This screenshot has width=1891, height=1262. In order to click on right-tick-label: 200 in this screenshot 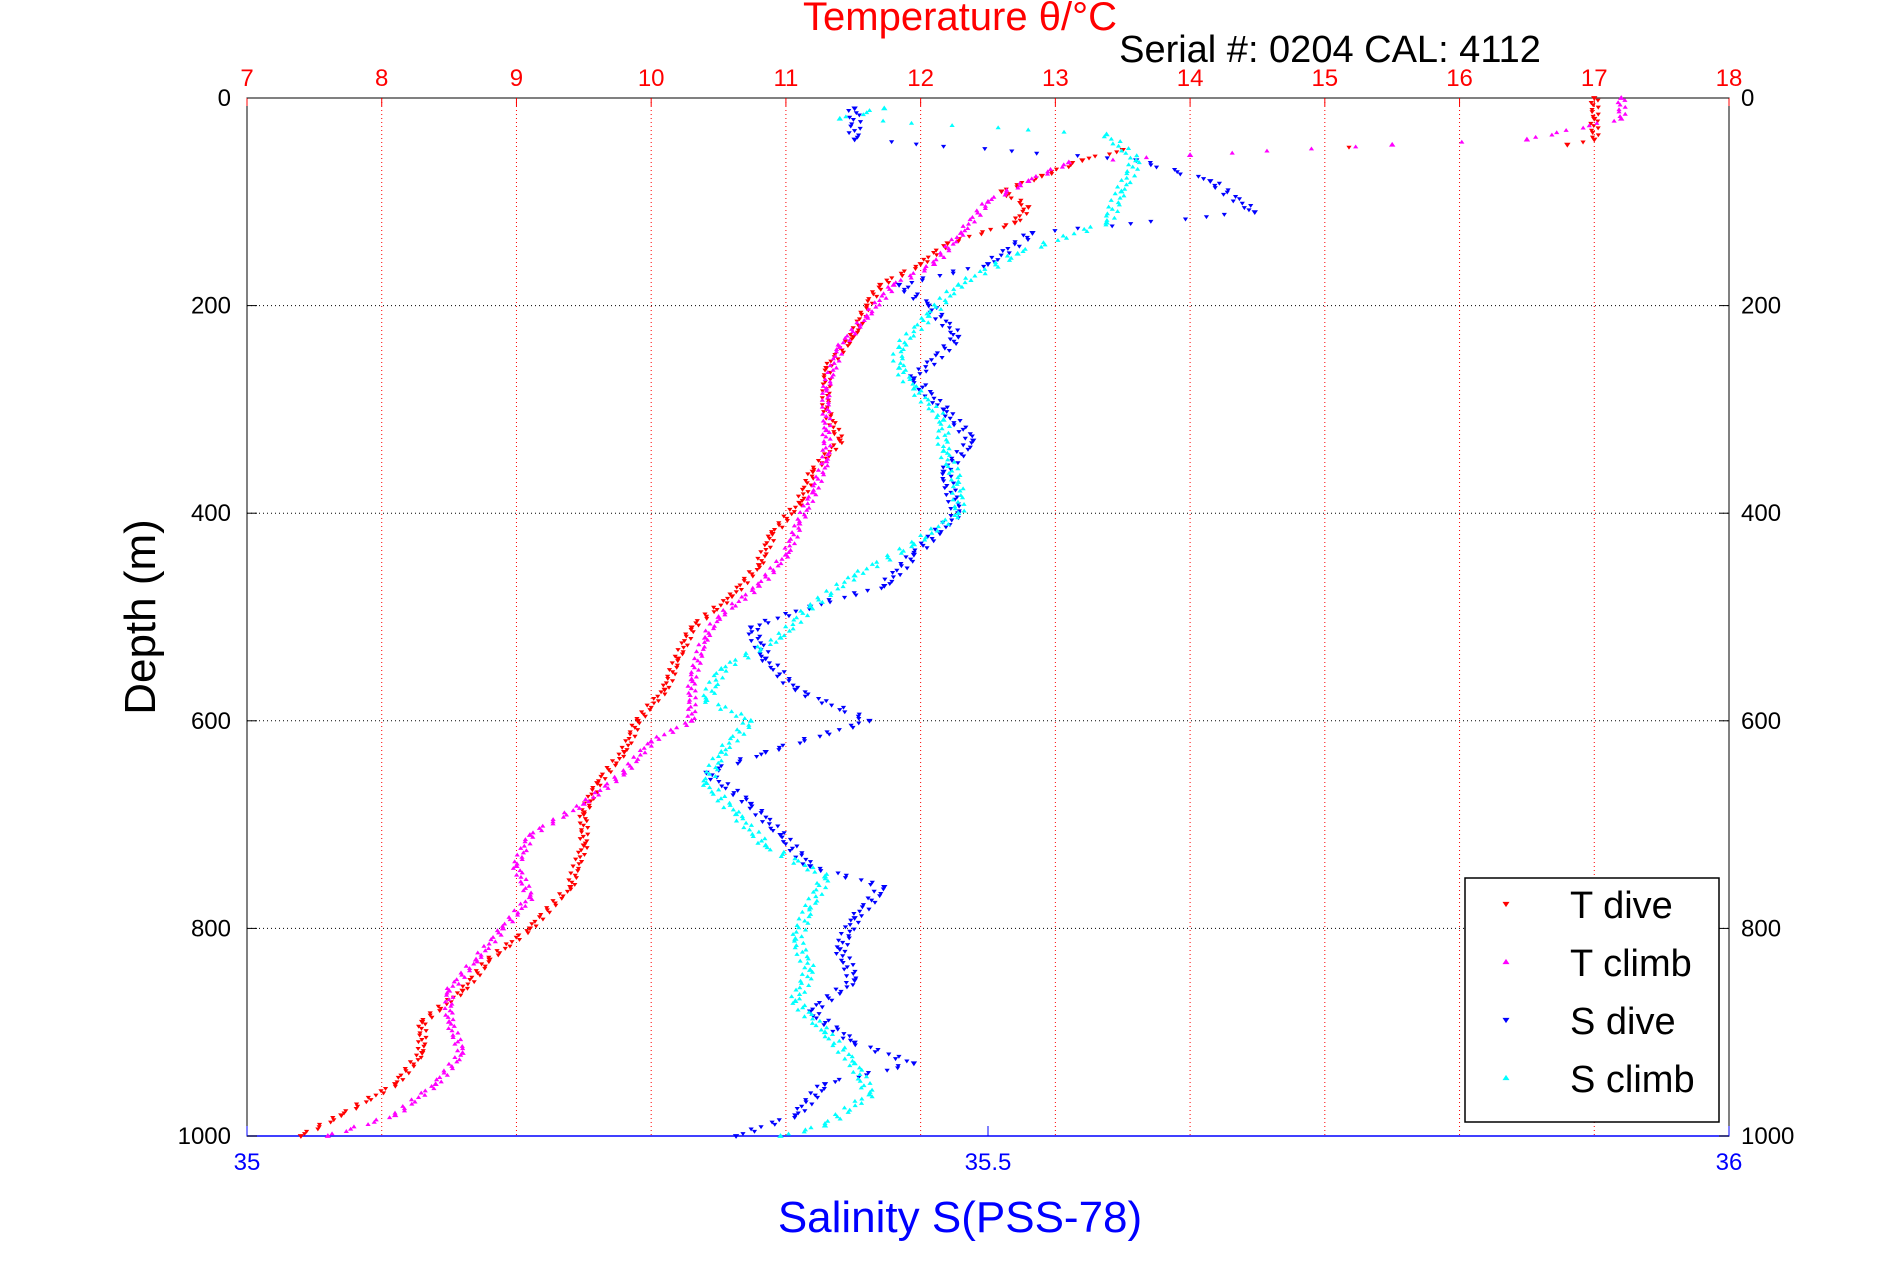, I will do `click(1761, 306)`.